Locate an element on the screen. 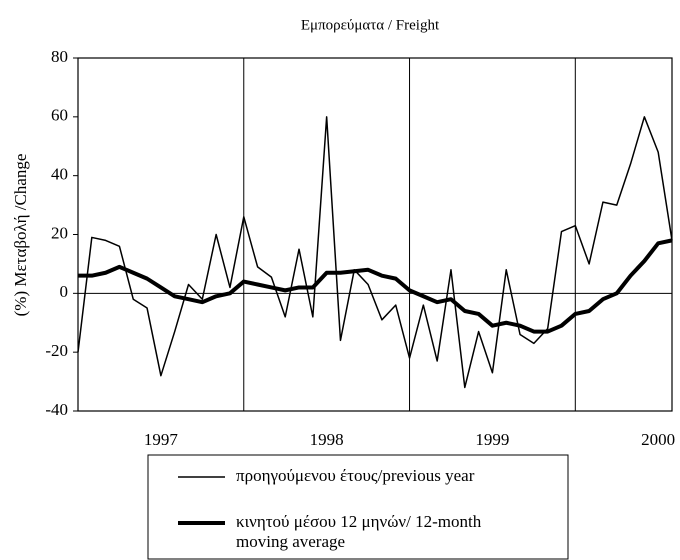 The width and height of the screenshot is (680, 560). y-tick-label: 60 is located at coordinates (59, 115).